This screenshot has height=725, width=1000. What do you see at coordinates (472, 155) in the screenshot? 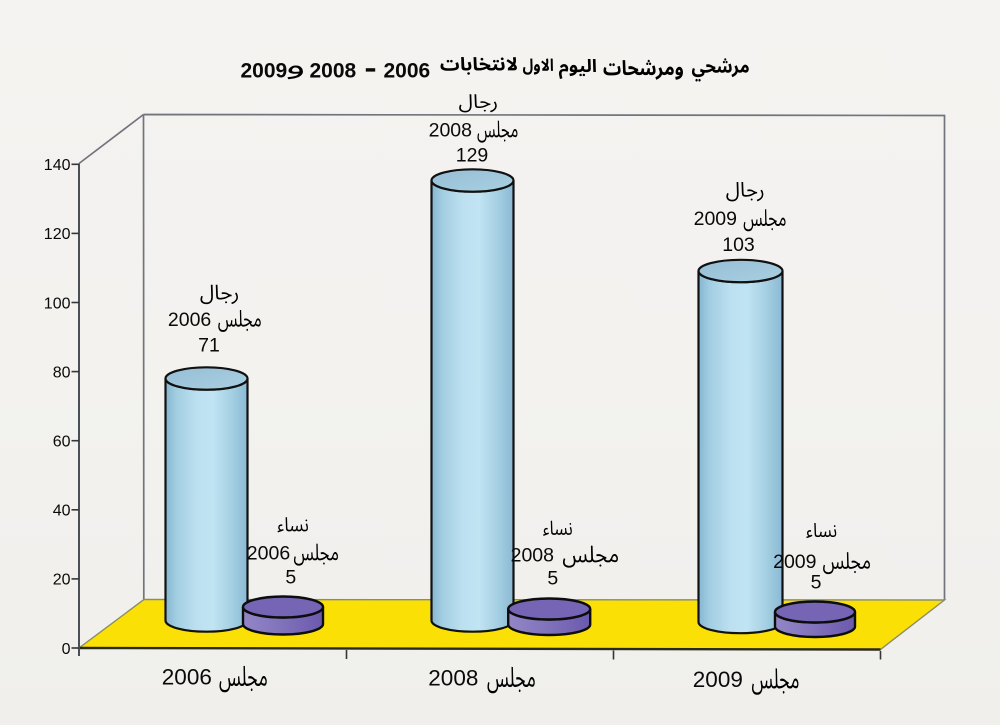
I see `svg-text: 129` at bounding box center [472, 155].